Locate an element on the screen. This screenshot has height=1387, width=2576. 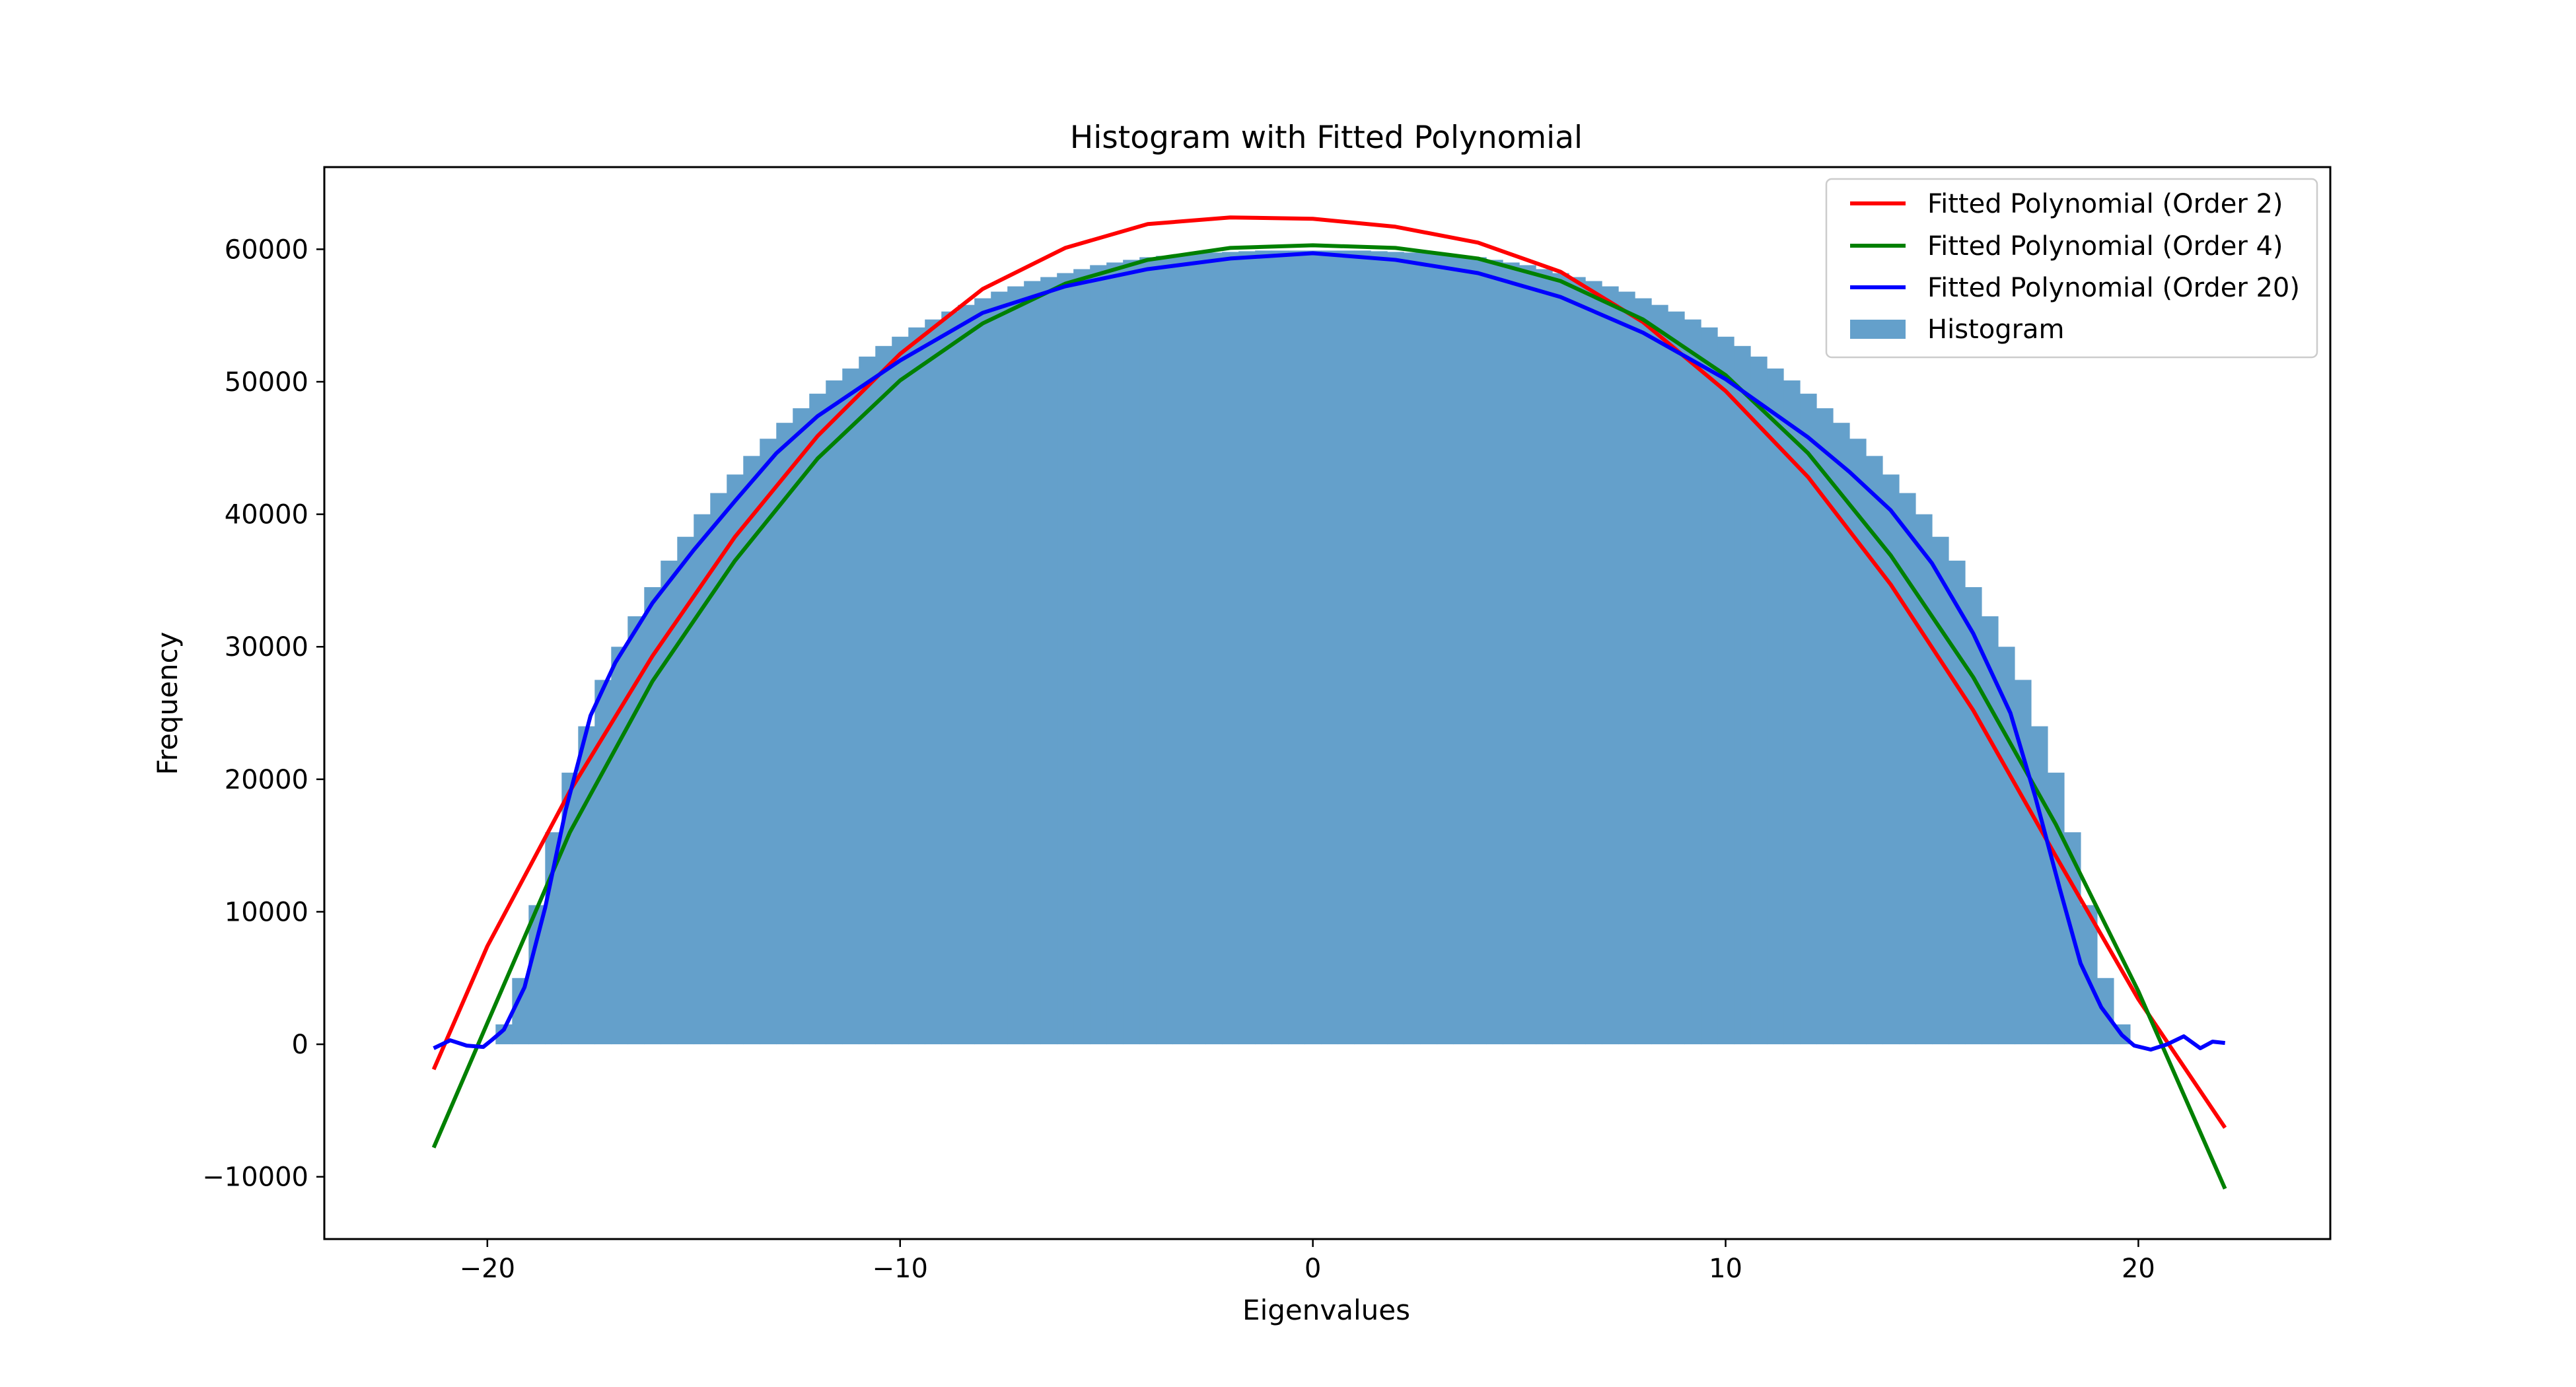
y-tick-label: −10000 is located at coordinates (255, 1177).